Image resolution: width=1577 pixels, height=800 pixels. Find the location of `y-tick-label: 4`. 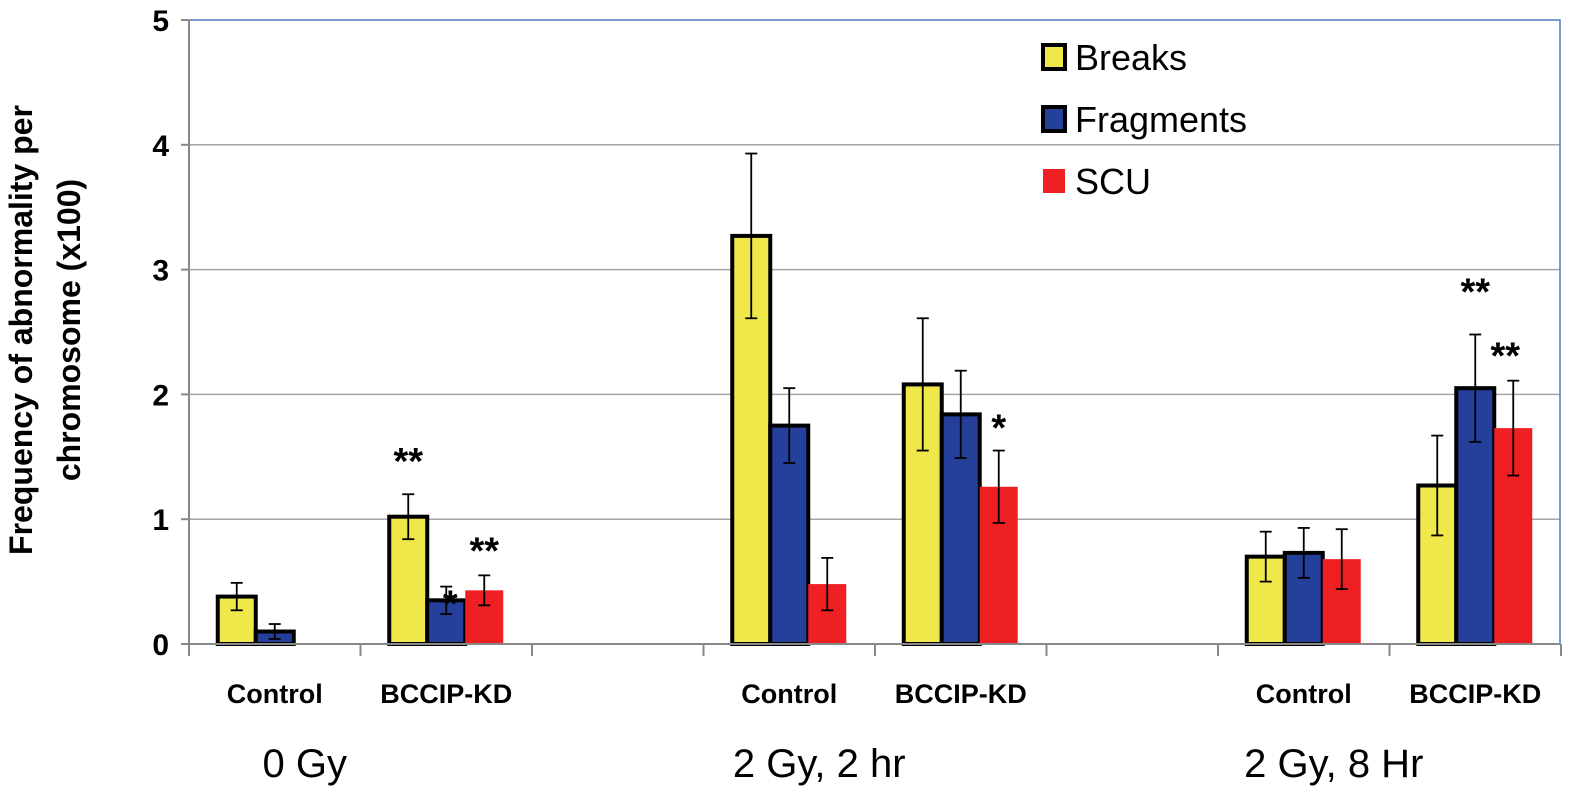

y-tick-label: 4 is located at coordinates (160, 146).